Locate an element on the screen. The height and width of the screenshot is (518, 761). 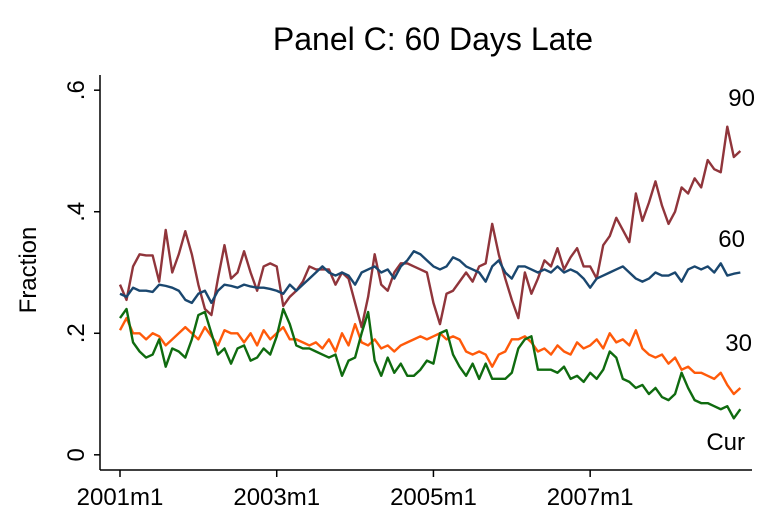
y-tick-label: 0 is located at coordinates (76, 454).